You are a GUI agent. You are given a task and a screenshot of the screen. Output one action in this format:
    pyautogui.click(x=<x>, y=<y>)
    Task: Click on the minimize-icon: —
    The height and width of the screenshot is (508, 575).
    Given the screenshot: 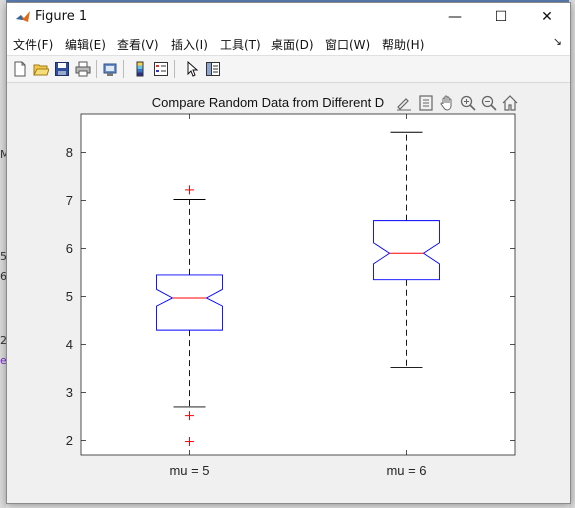 What is the action you would take?
    pyautogui.click(x=455, y=17)
    